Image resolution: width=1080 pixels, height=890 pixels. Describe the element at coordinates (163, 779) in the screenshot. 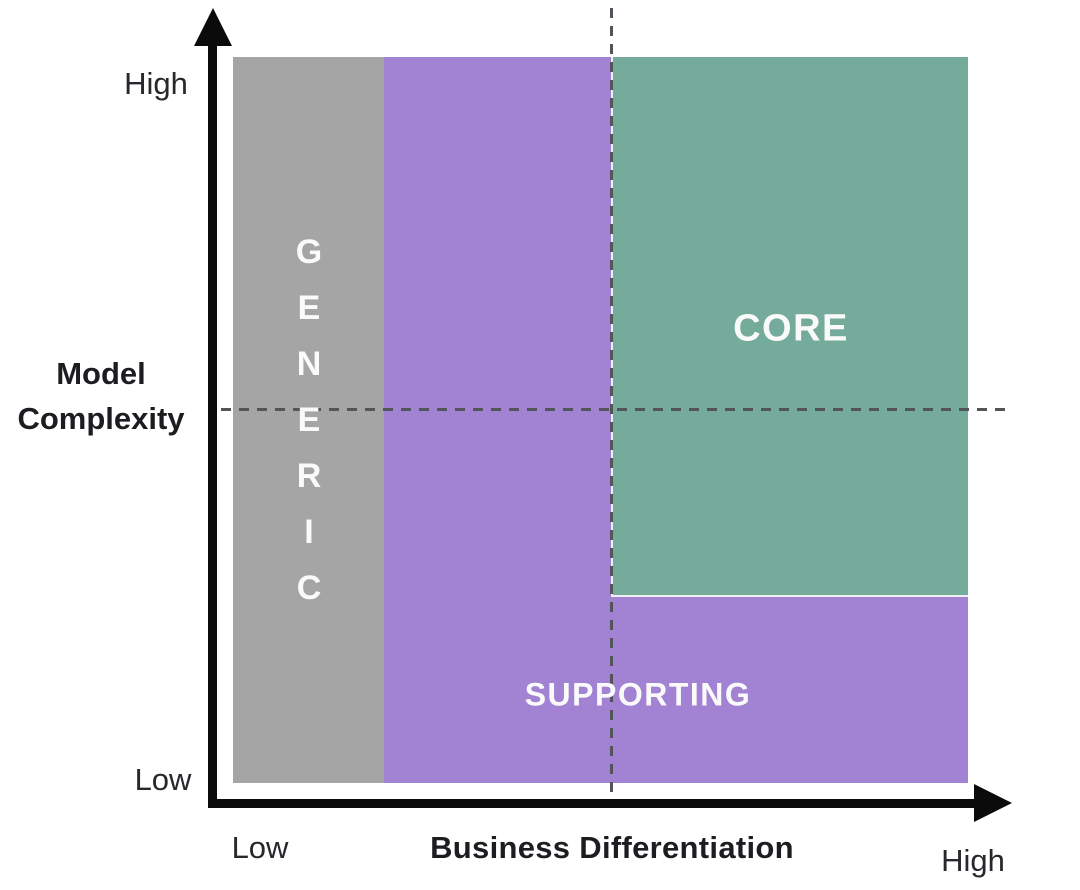

I see `y-axis-low-tick: Low` at that location.